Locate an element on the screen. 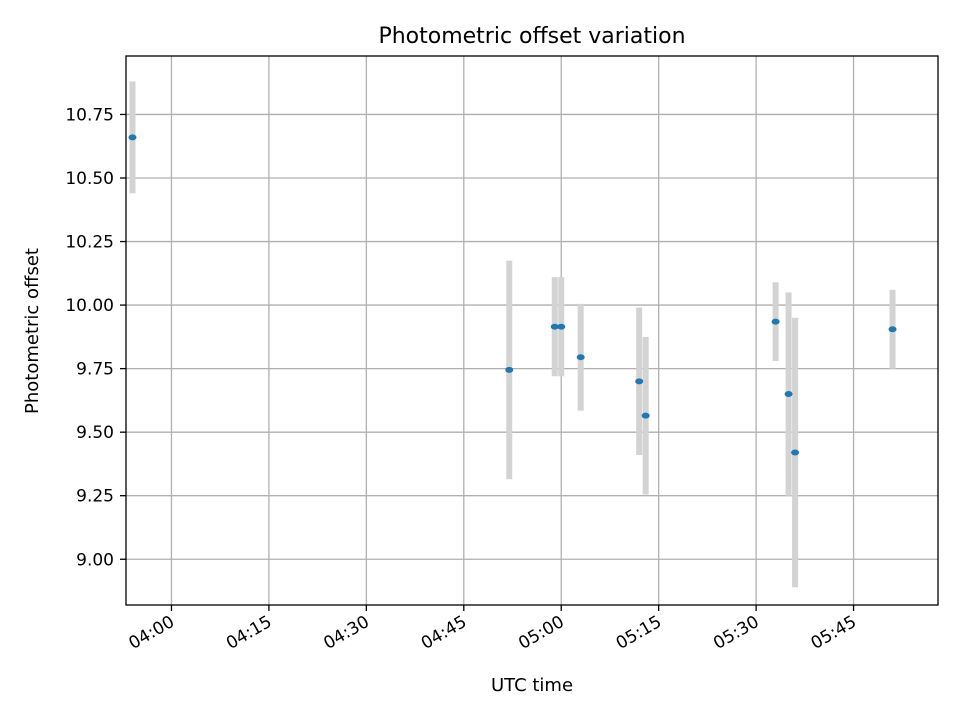 The height and width of the screenshot is (720, 960). x-tick-label: 04:15 is located at coordinates (249, 633).